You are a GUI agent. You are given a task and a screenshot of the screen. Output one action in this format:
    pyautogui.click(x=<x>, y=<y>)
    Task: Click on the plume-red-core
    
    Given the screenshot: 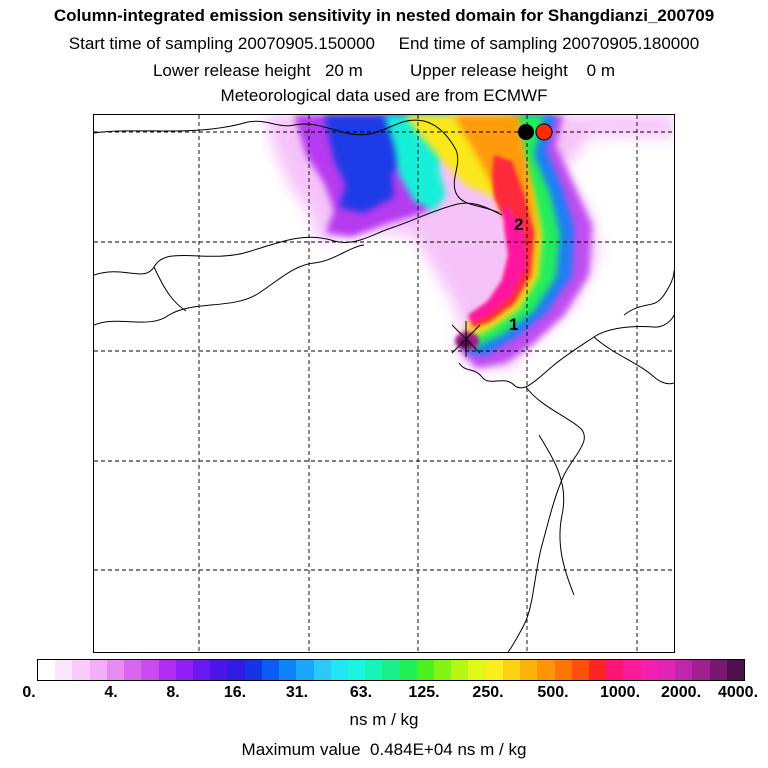 What is the action you would take?
    pyautogui.click(x=501, y=241)
    